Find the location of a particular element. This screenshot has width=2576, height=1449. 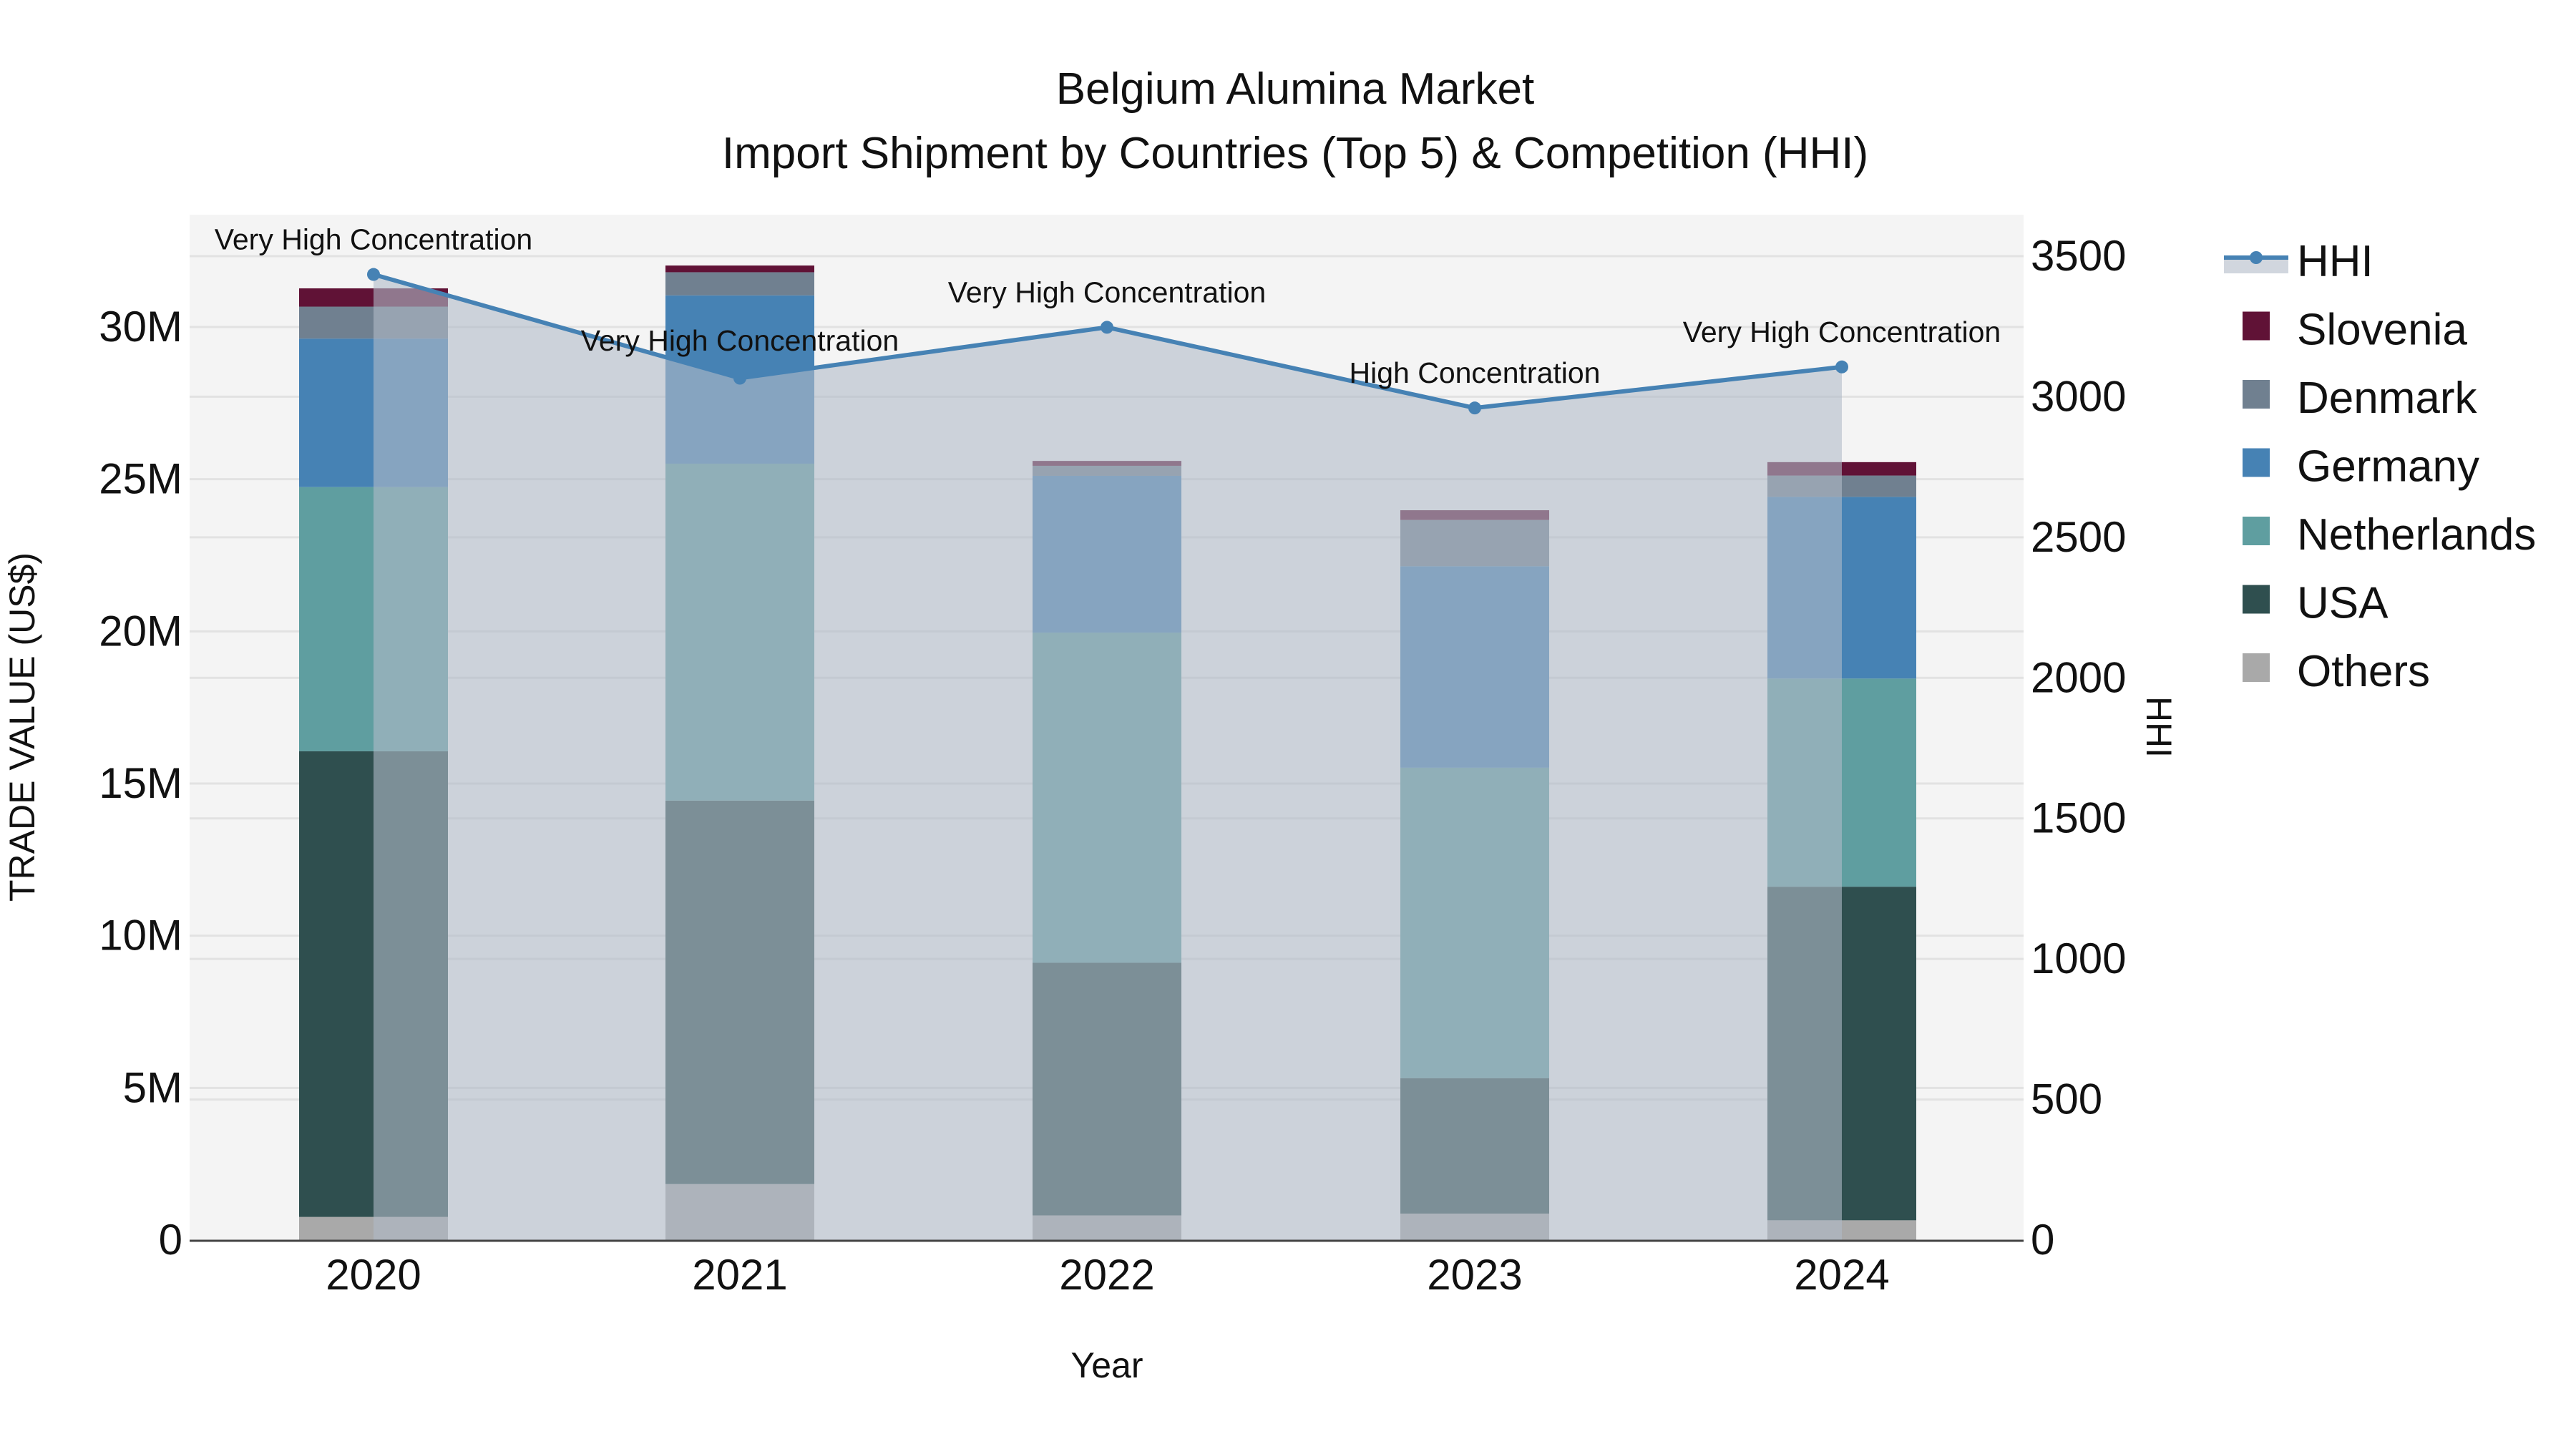

y-left-axis-label: TRADE VALUE (US$) is located at coordinates (22, 727).